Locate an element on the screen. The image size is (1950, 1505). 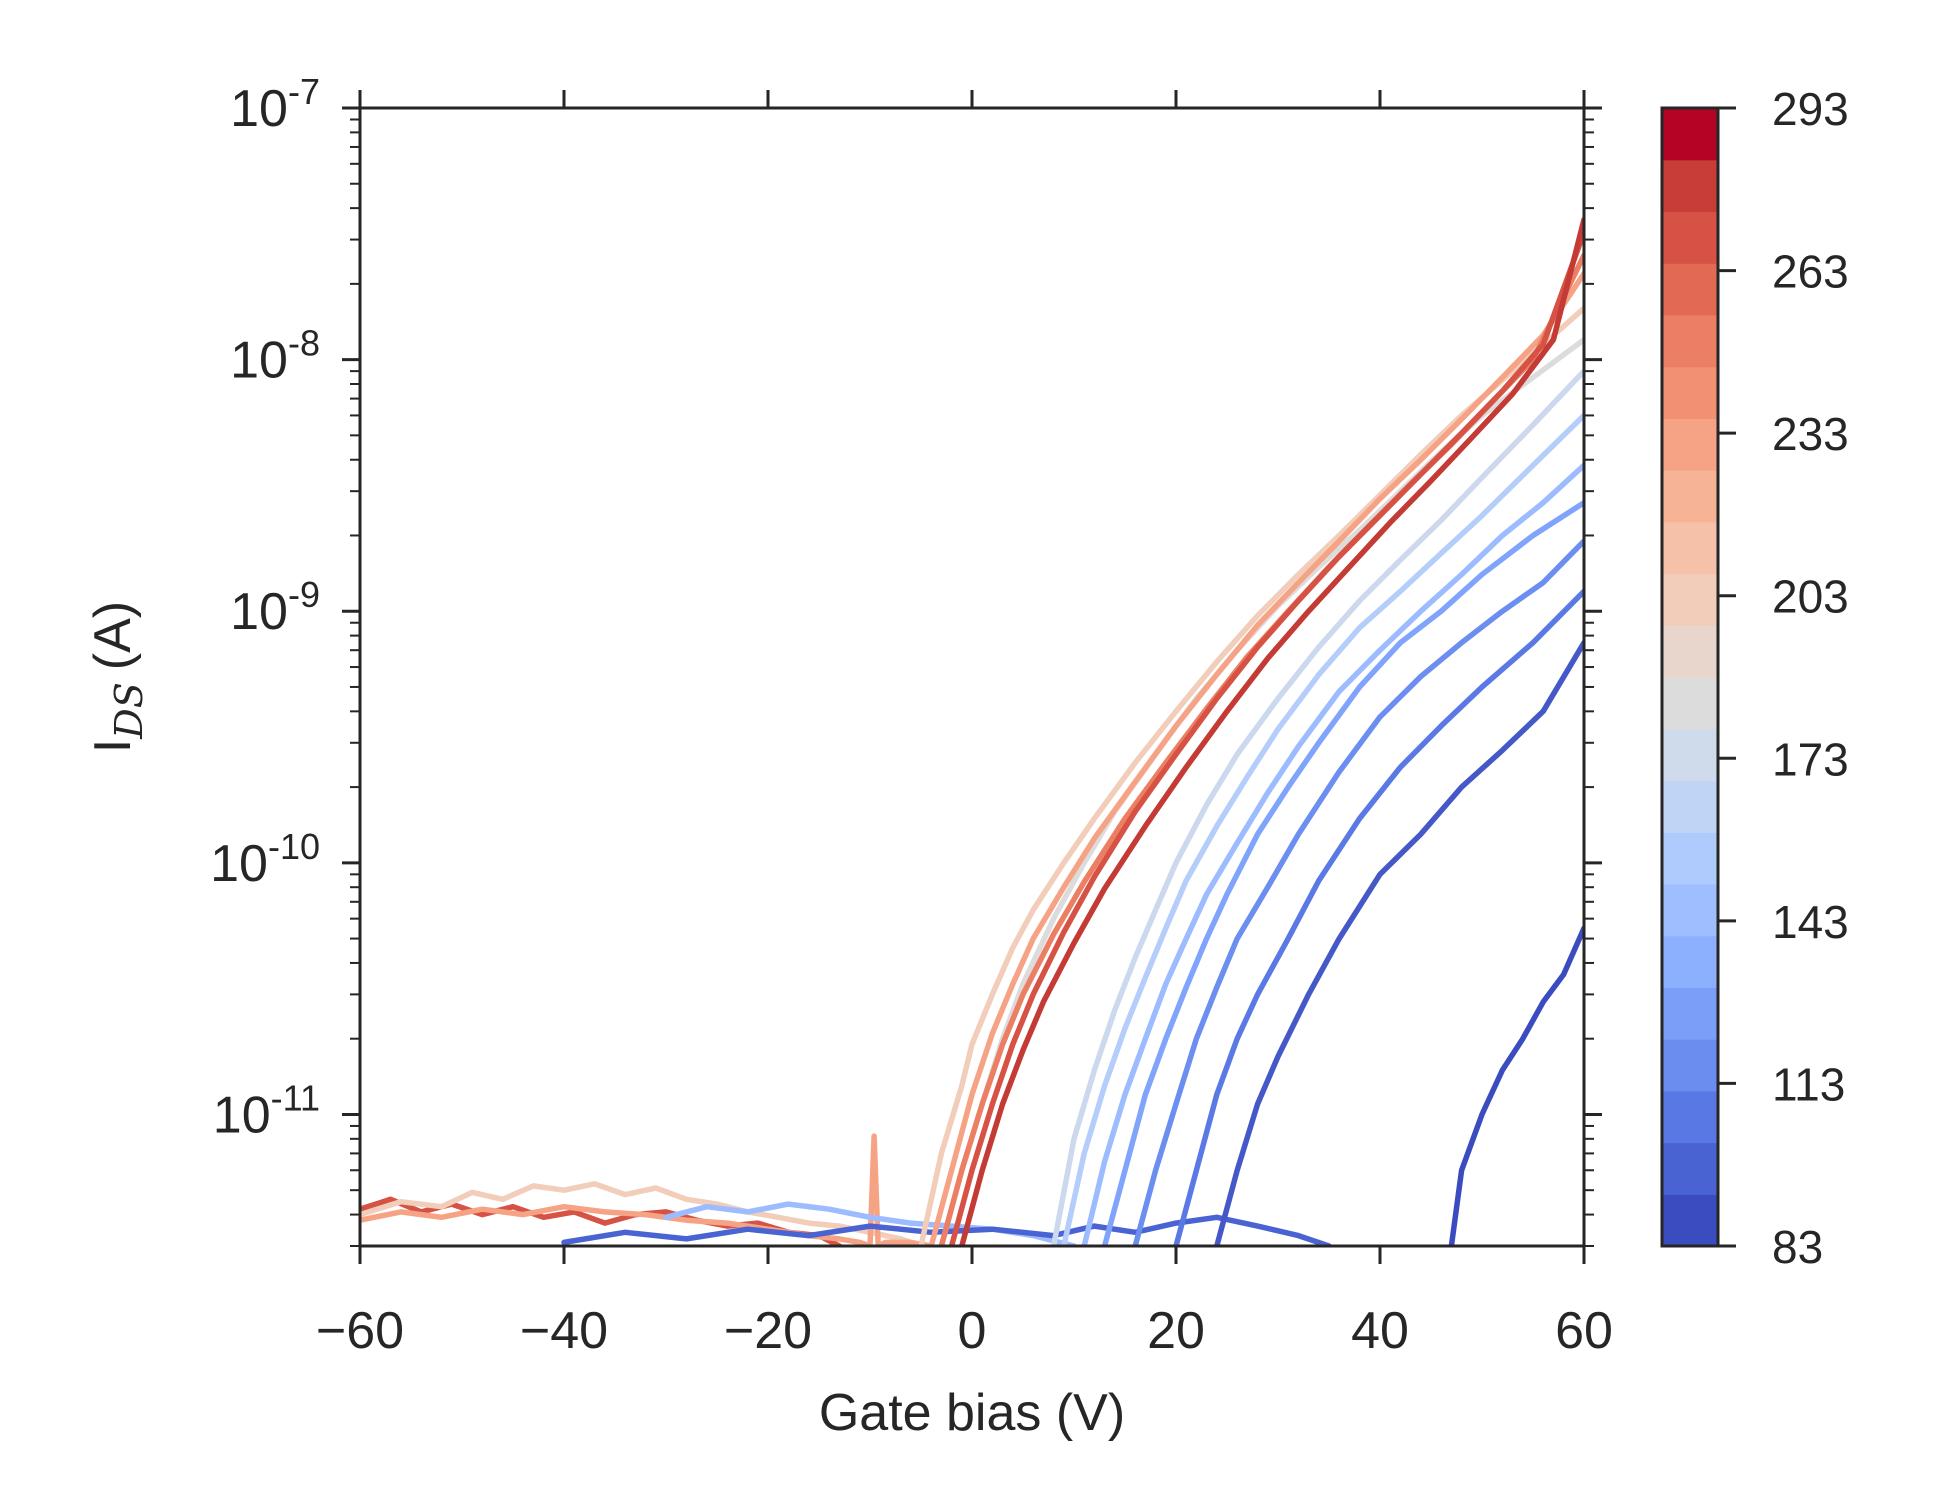
colorbar-tick-label: 263 is located at coordinates (1810, 272).